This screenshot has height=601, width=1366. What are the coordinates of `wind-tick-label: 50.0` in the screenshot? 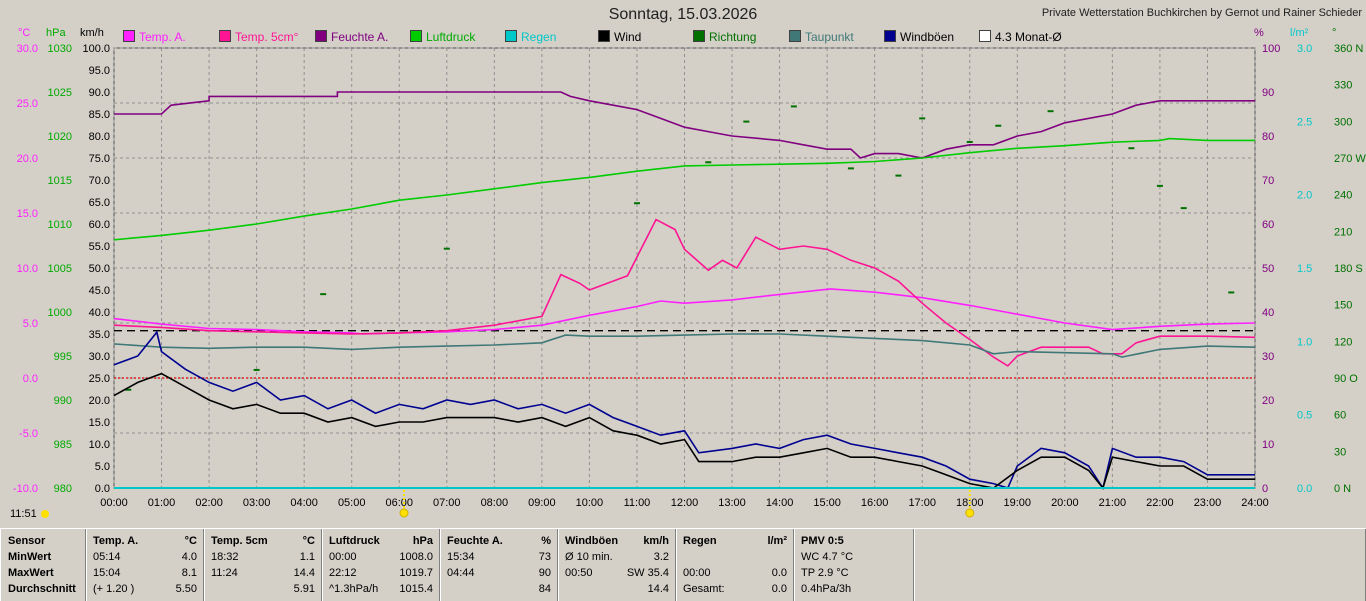 It's located at (99, 269).